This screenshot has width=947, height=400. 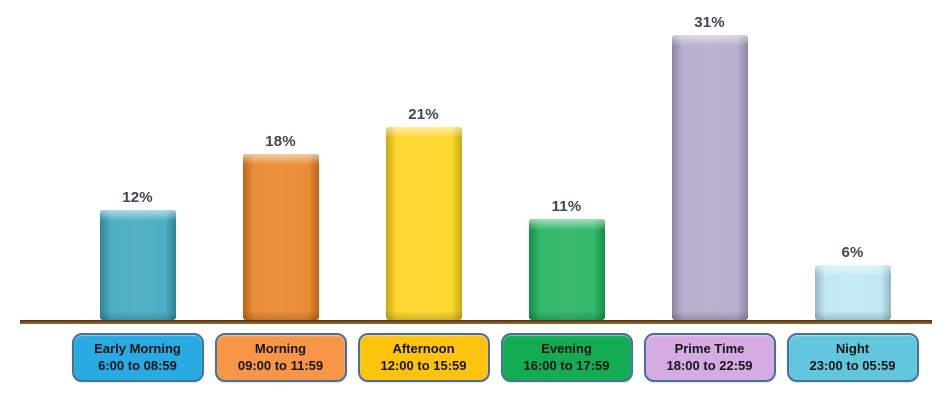 I want to click on bar-value-label: 18%, so click(x=280, y=141).